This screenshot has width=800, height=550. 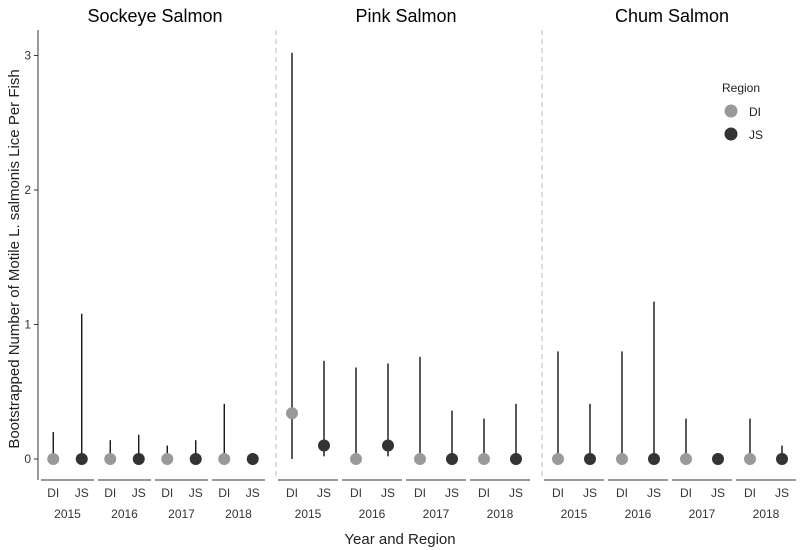 What do you see at coordinates (672, 16) in the screenshot?
I see `panel-title: Chum Salmon` at bounding box center [672, 16].